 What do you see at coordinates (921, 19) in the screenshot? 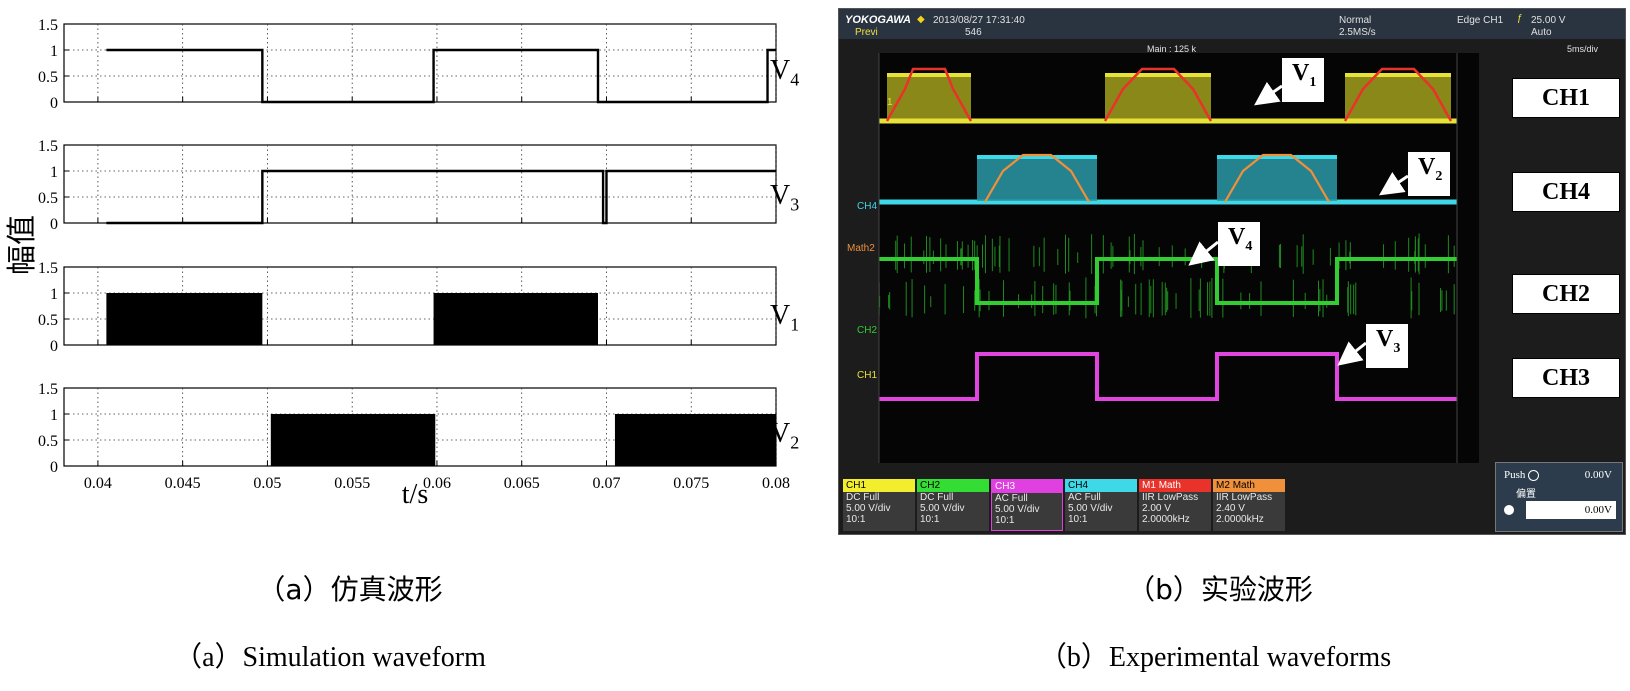
I see `diamond-icon: ◆` at bounding box center [921, 19].